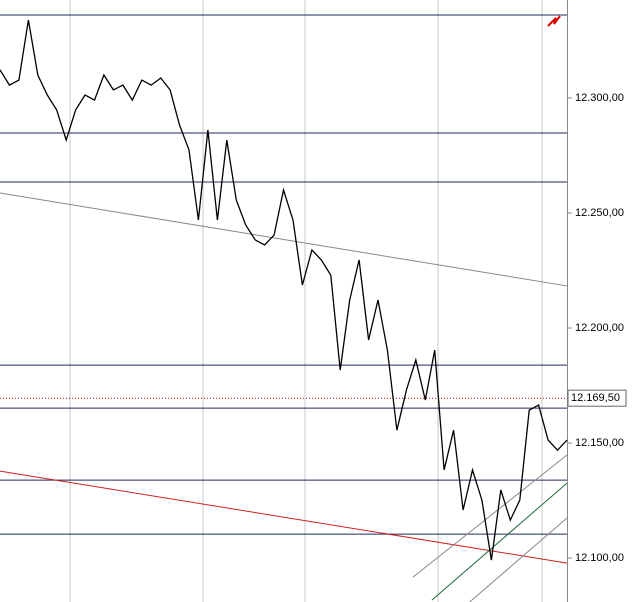  I want to click on last-price-label: 12.169,50, so click(595, 398).